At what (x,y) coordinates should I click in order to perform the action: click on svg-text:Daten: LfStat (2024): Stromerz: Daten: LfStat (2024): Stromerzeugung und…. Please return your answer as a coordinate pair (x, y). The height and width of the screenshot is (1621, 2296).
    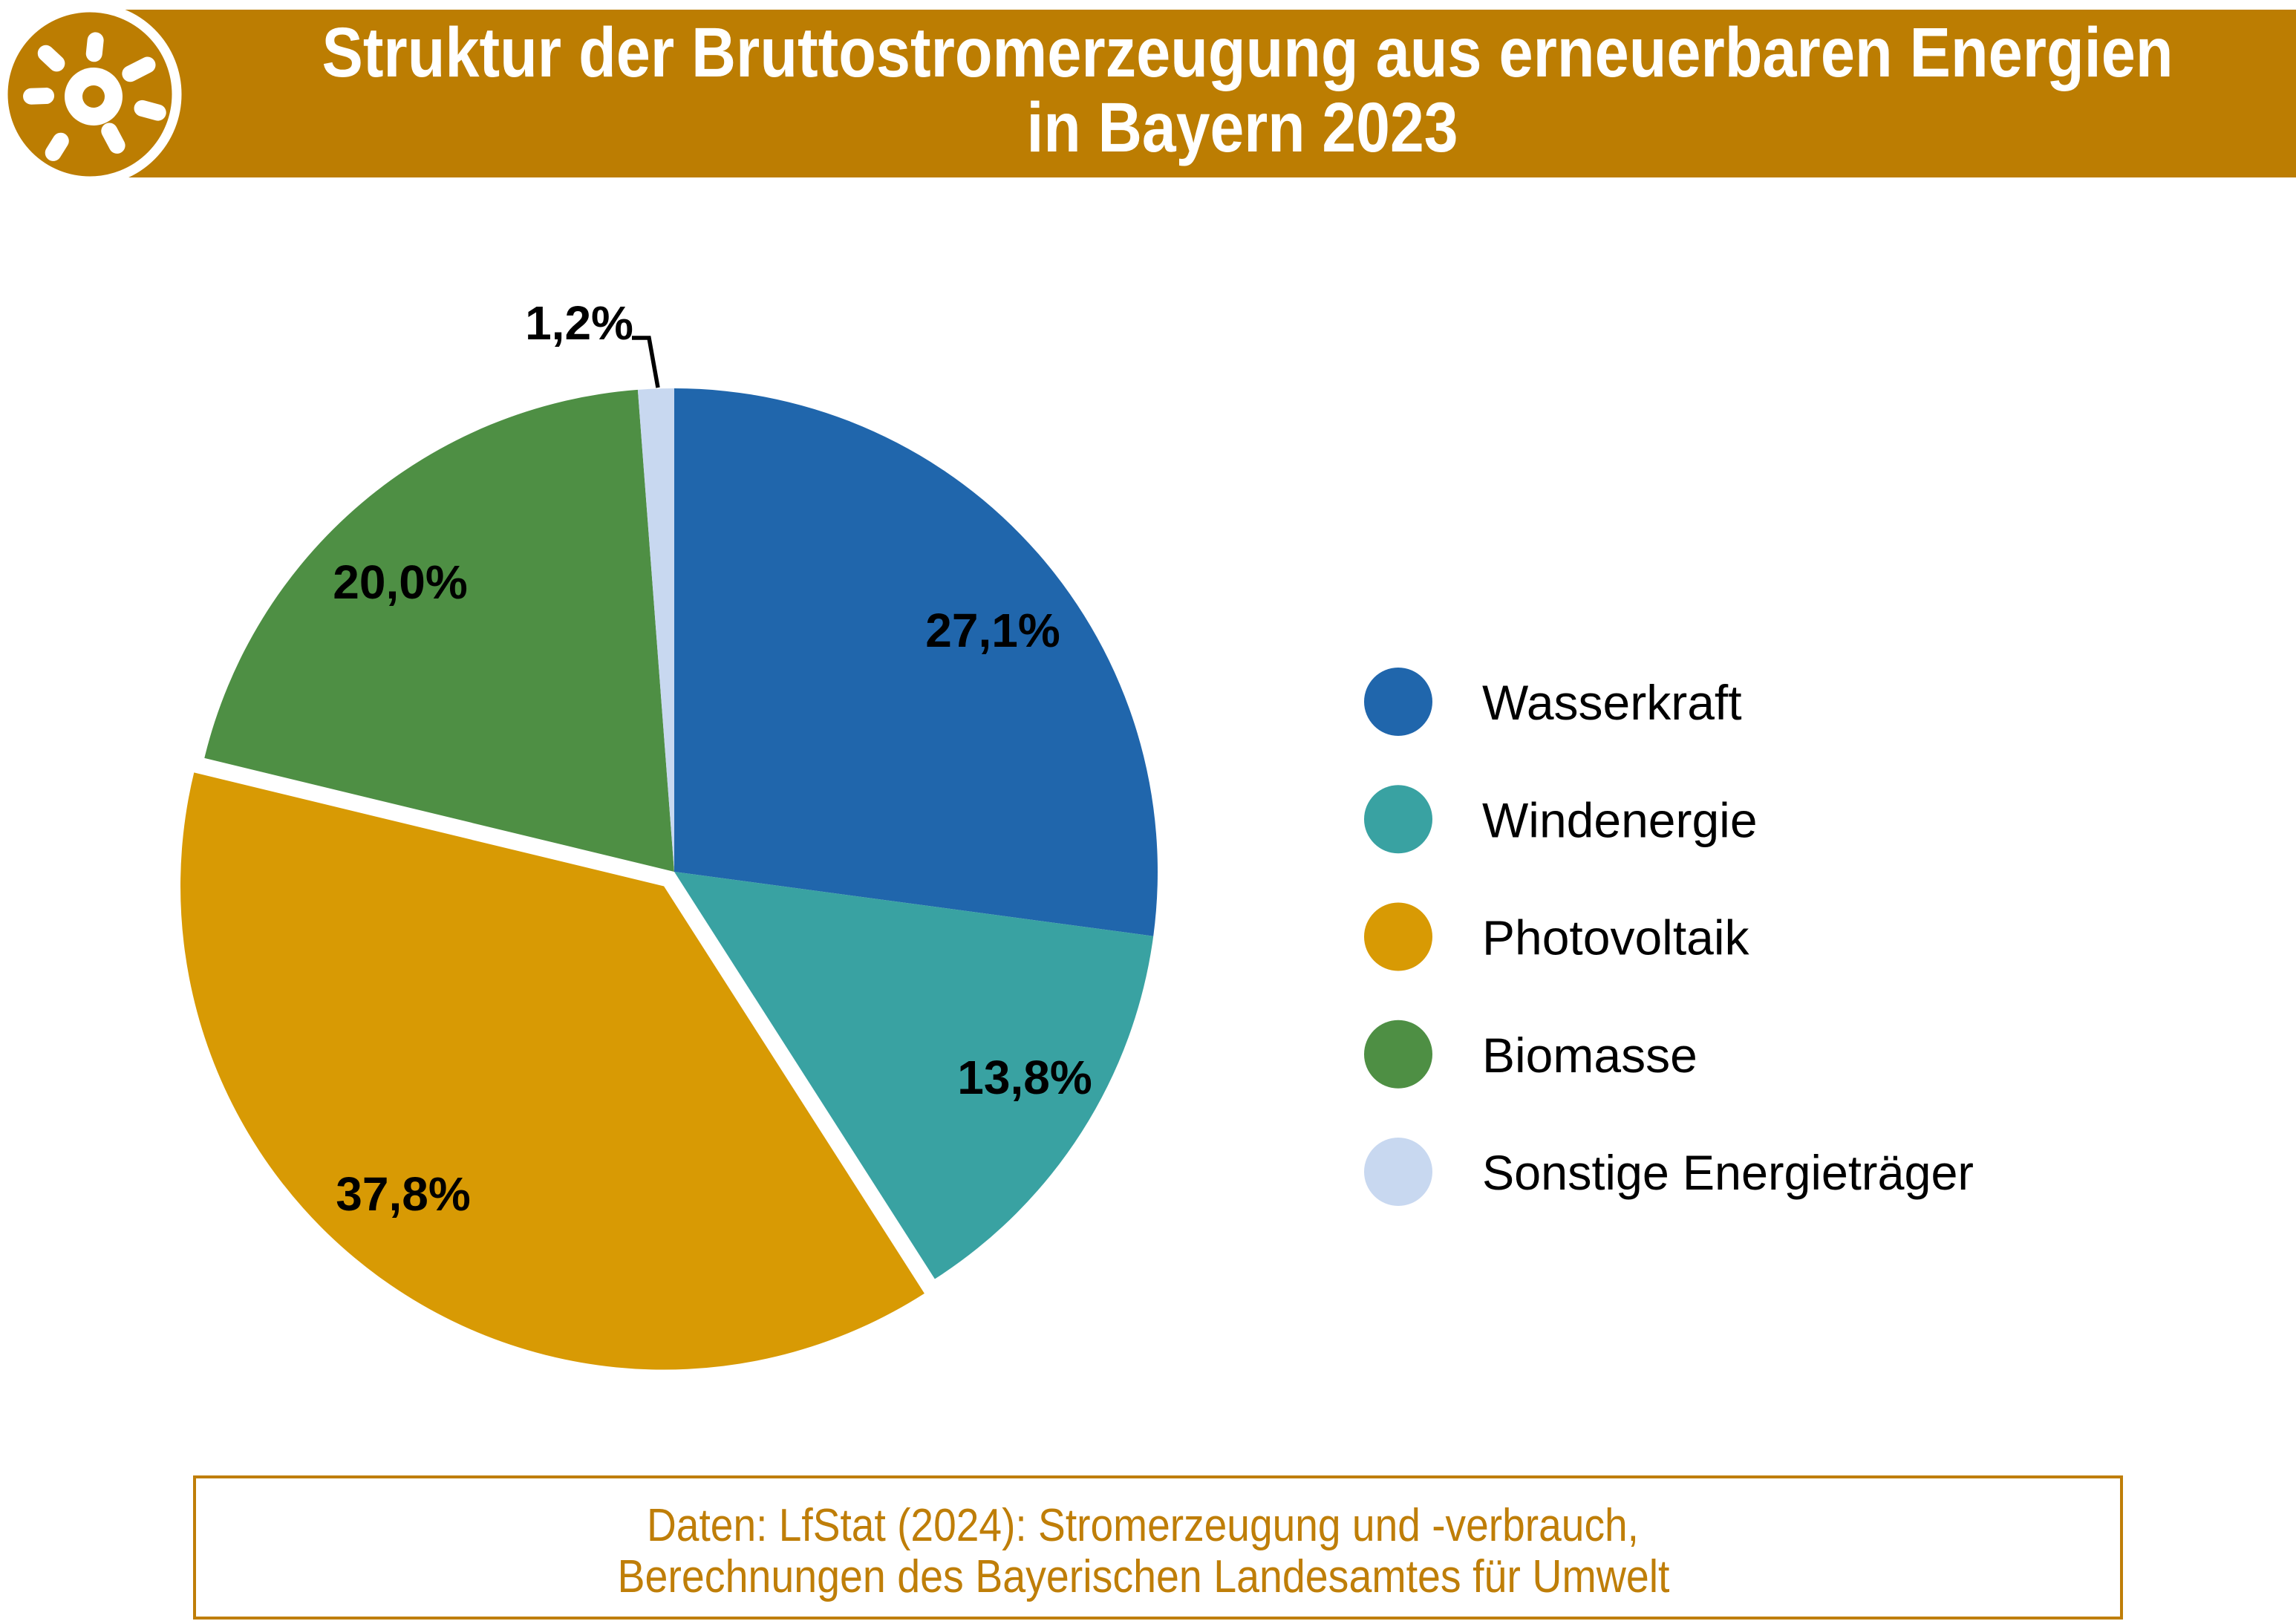
    Looking at the image, I should click on (1143, 1525).